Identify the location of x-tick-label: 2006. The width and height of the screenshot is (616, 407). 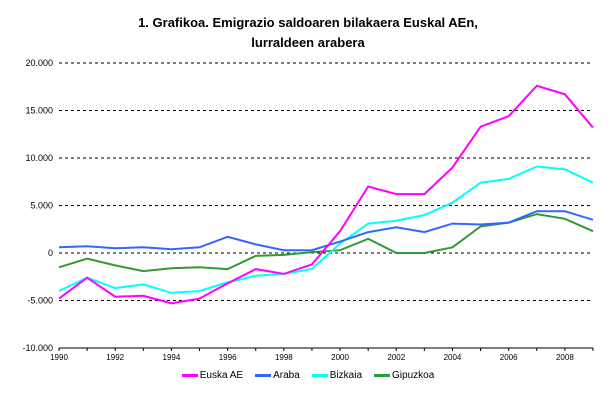
(509, 357).